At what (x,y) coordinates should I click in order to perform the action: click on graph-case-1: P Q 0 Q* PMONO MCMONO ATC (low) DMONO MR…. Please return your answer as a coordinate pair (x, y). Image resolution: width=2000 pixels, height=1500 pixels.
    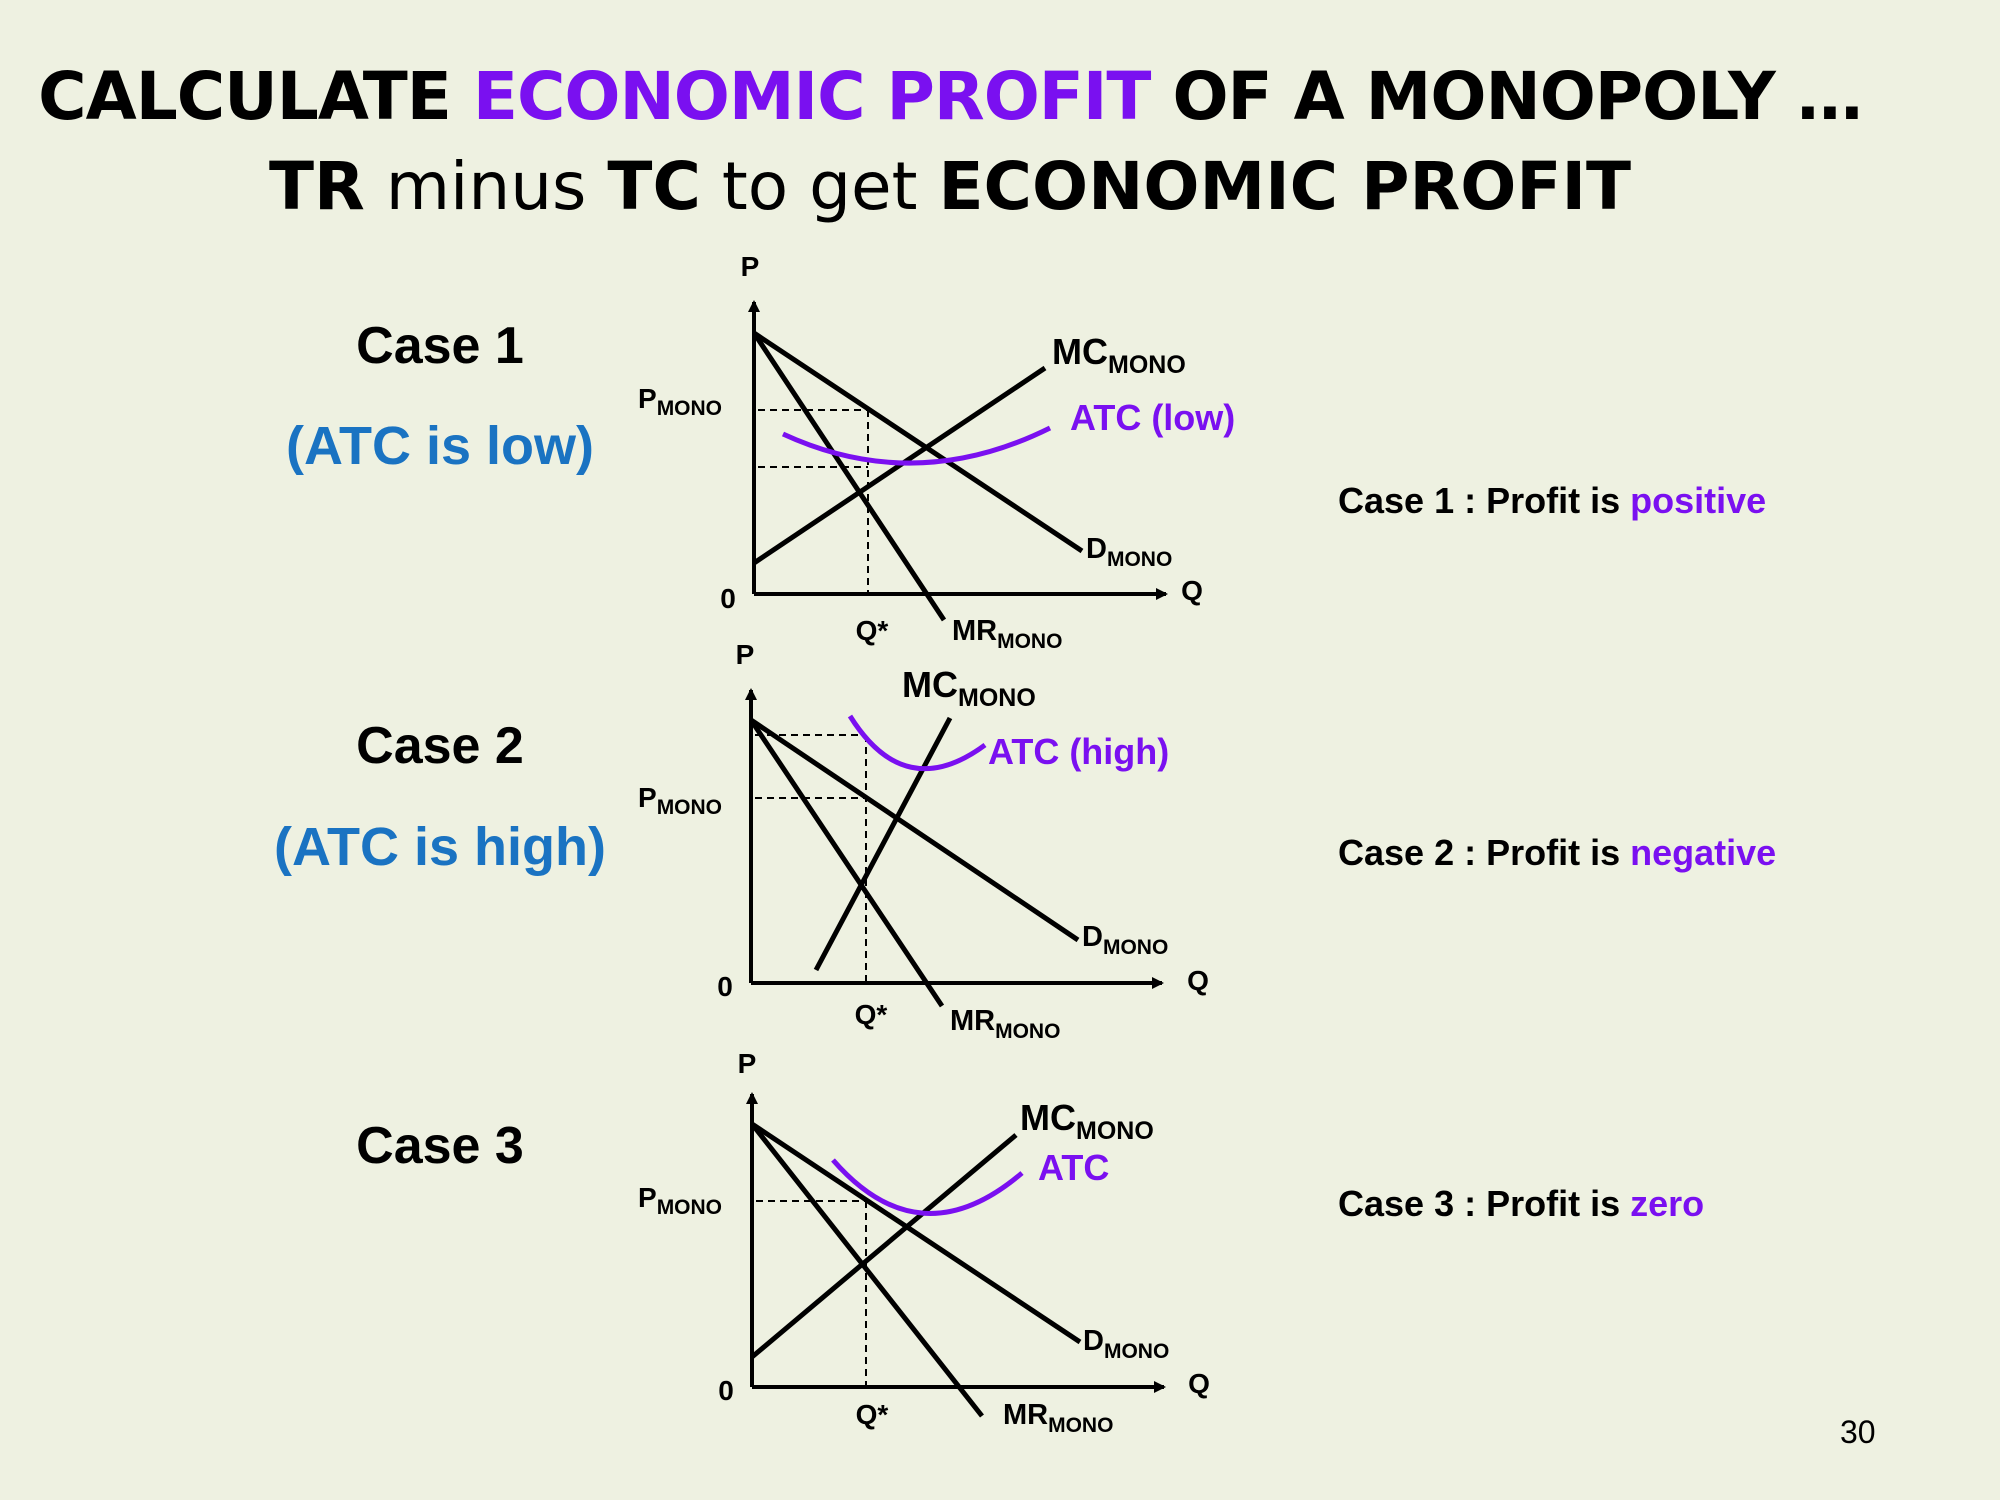
    Looking at the image, I should click on (936, 452).